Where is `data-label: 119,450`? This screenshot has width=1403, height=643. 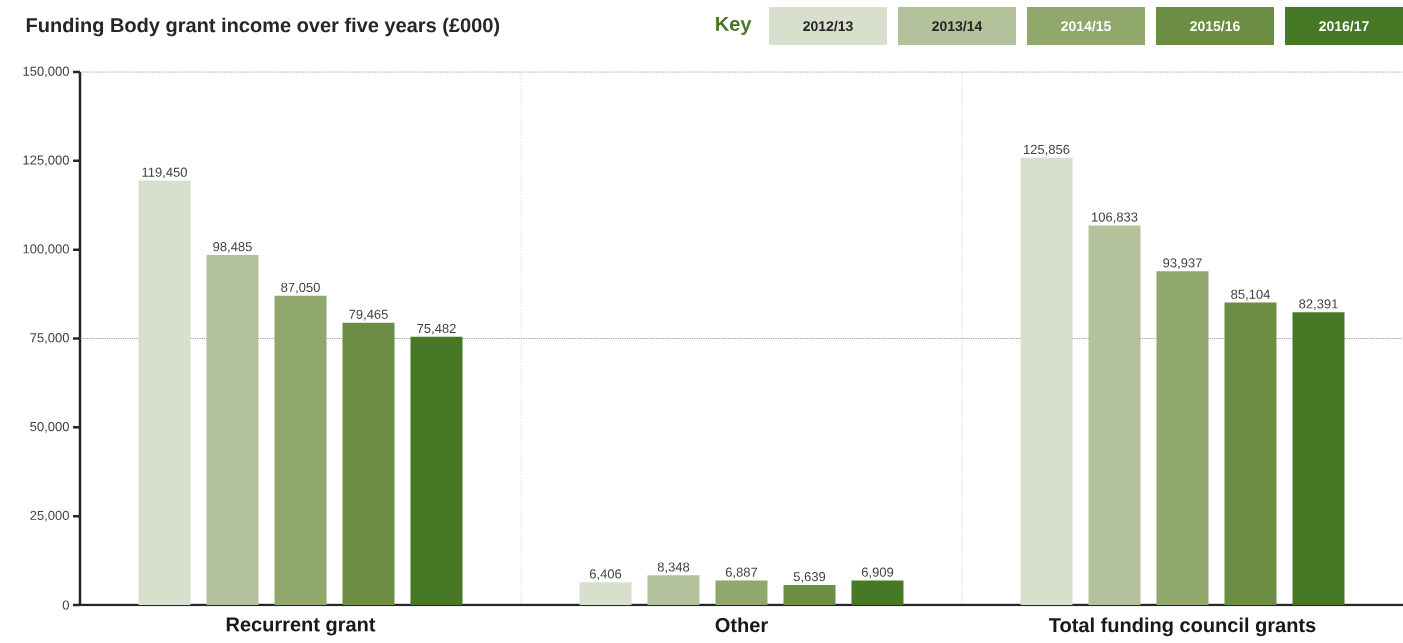 data-label: 119,450 is located at coordinates (165, 173).